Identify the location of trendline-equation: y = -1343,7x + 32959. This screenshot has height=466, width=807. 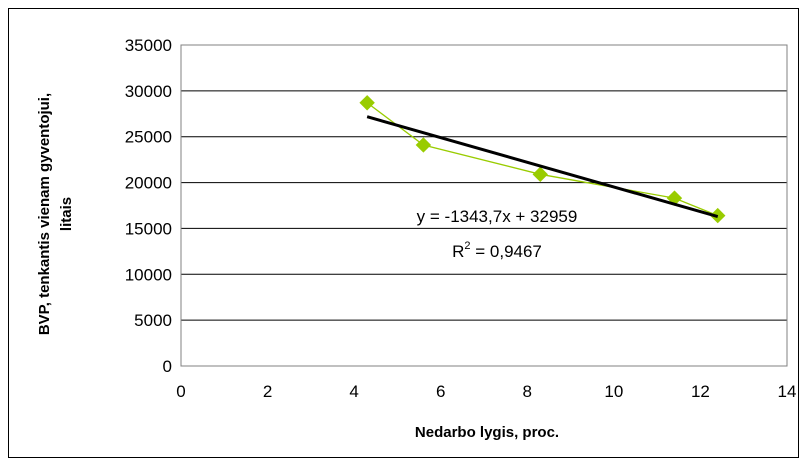
(497, 216).